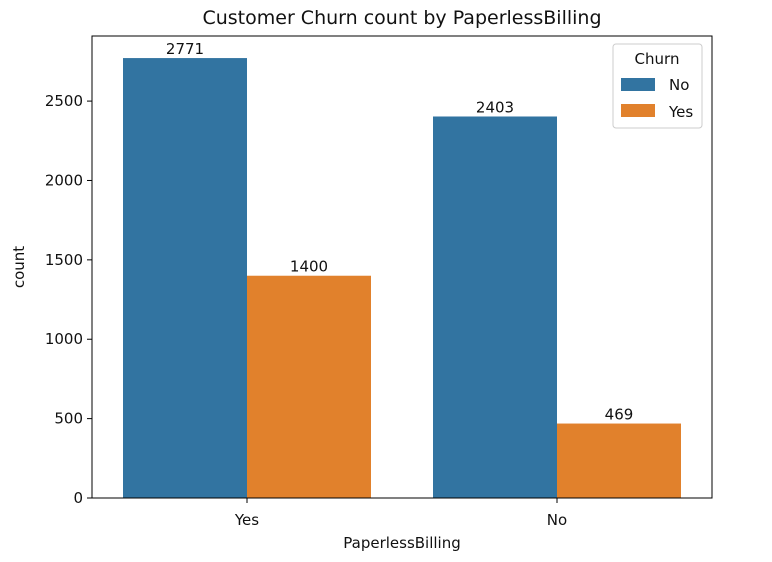 This screenshot has height=562, width=772. I want to click on legend-label-no: No, so click(679, 85).